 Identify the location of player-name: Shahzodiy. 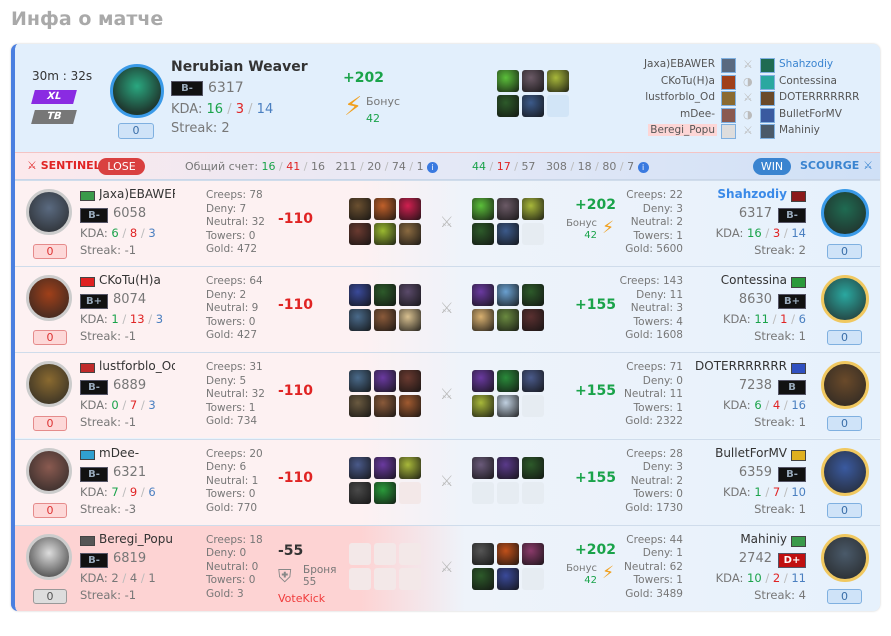
(752, 194).